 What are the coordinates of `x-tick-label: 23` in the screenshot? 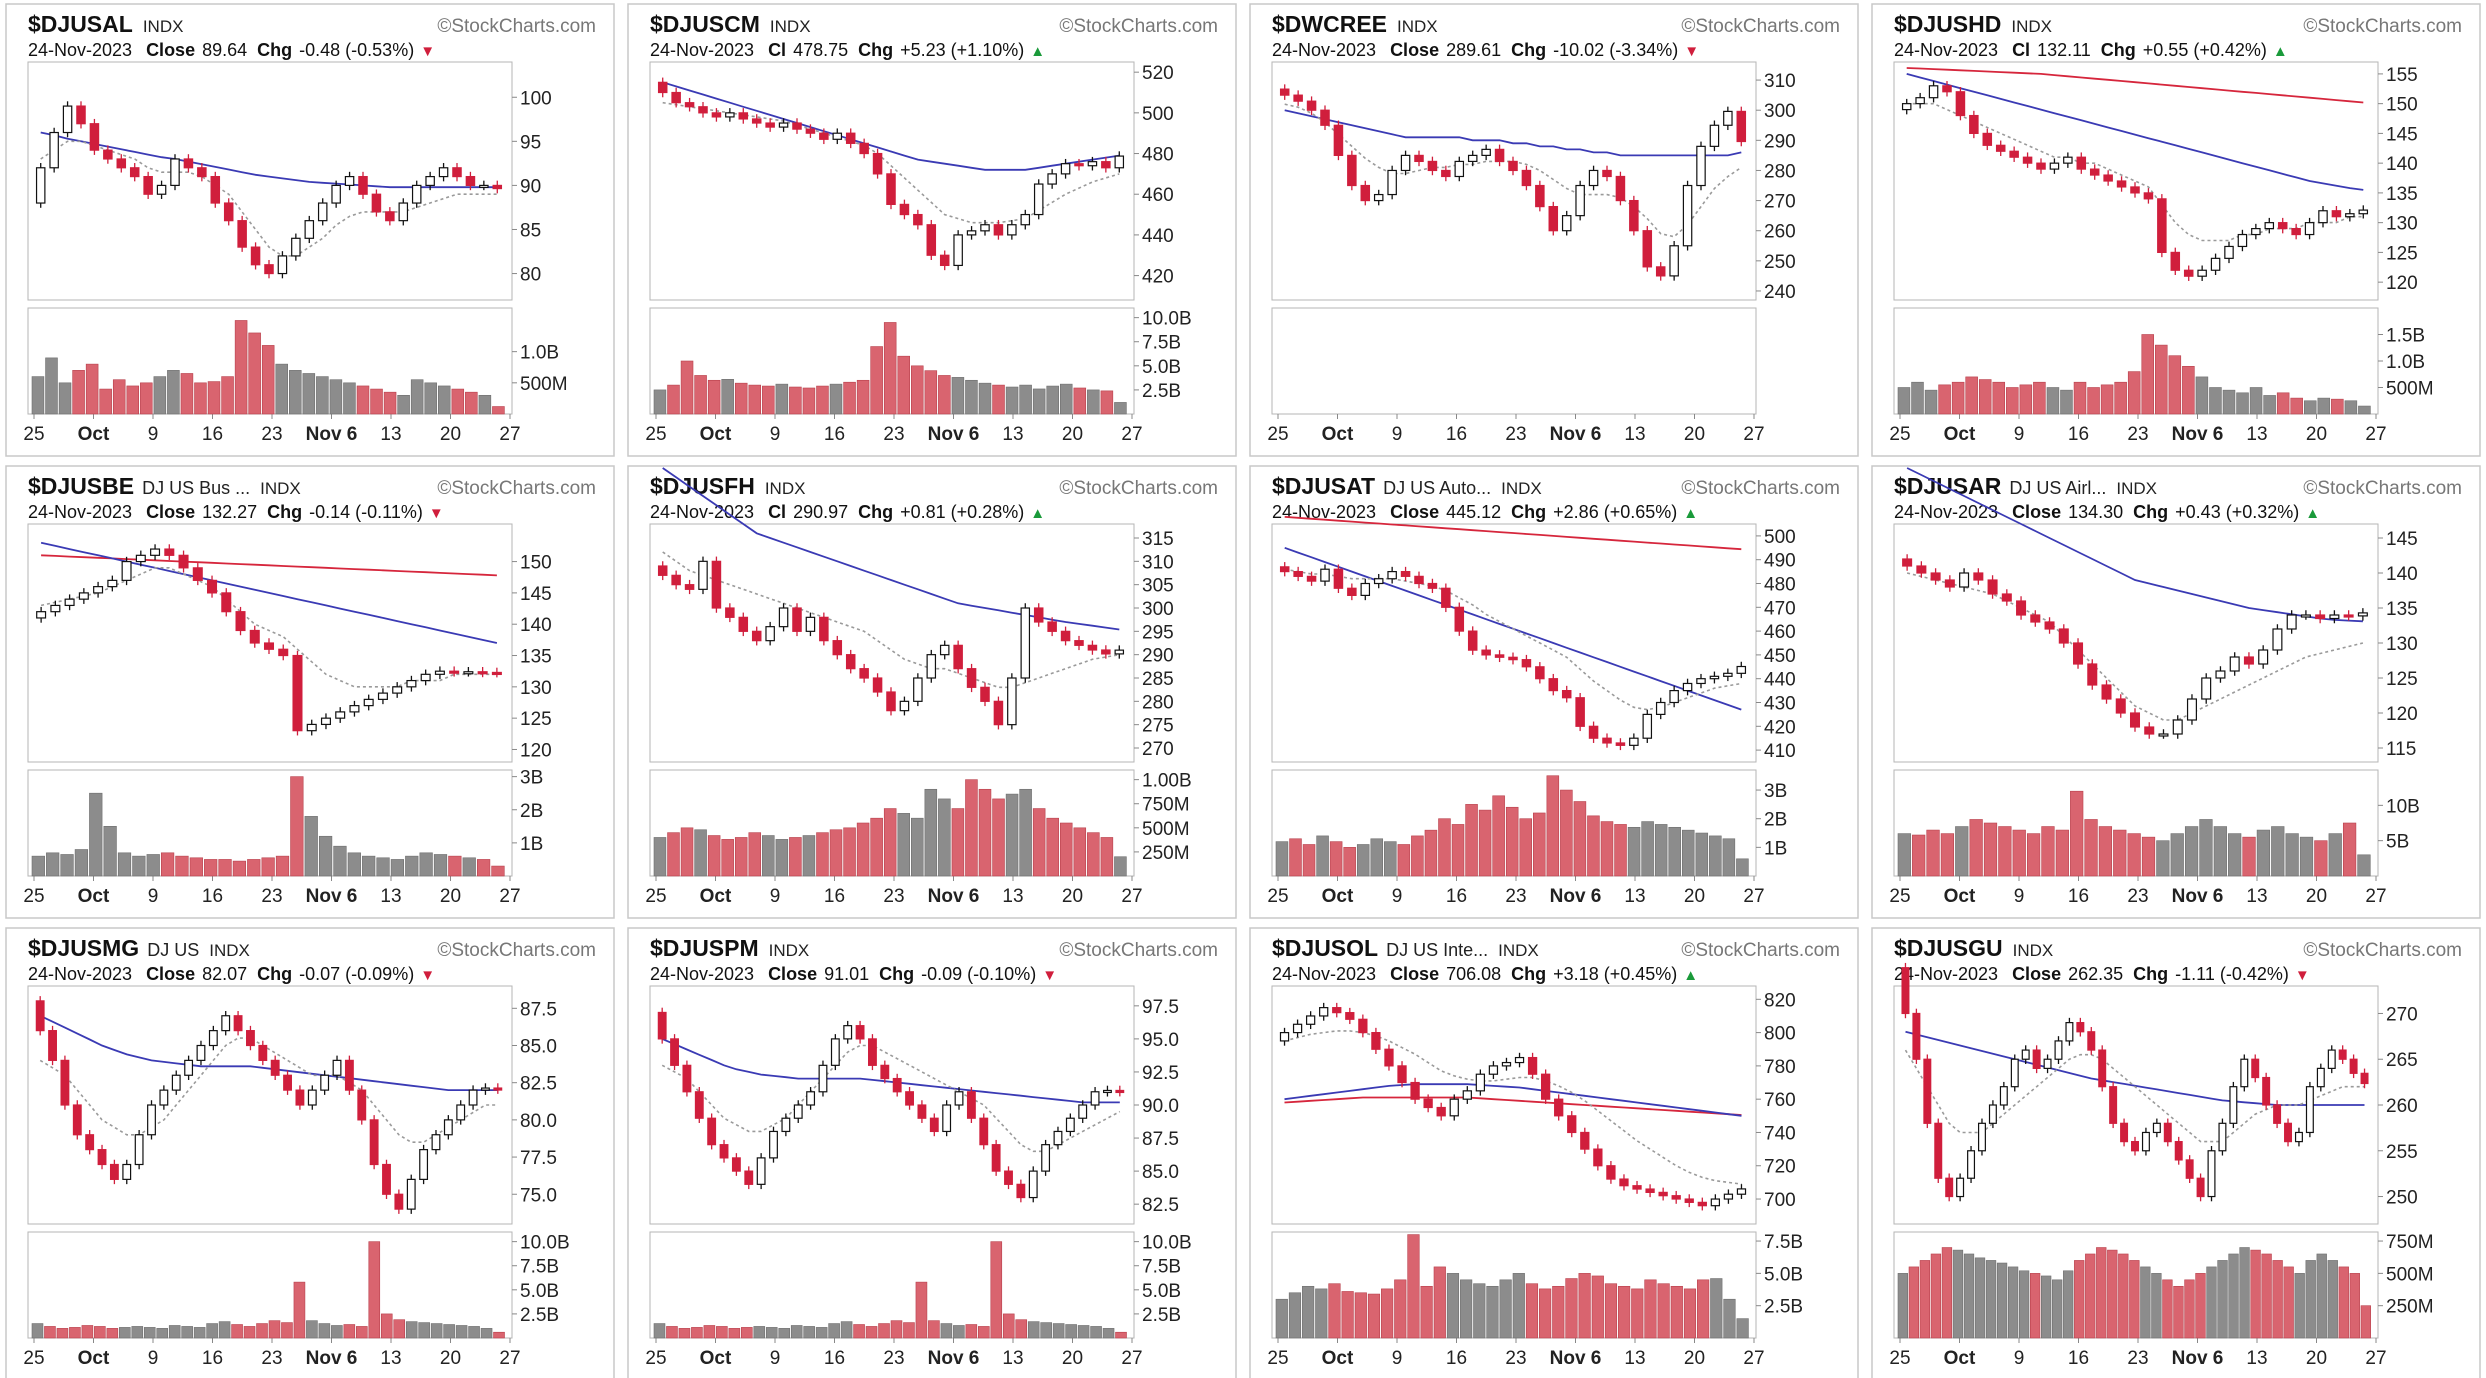 It's located at (271, 1358).